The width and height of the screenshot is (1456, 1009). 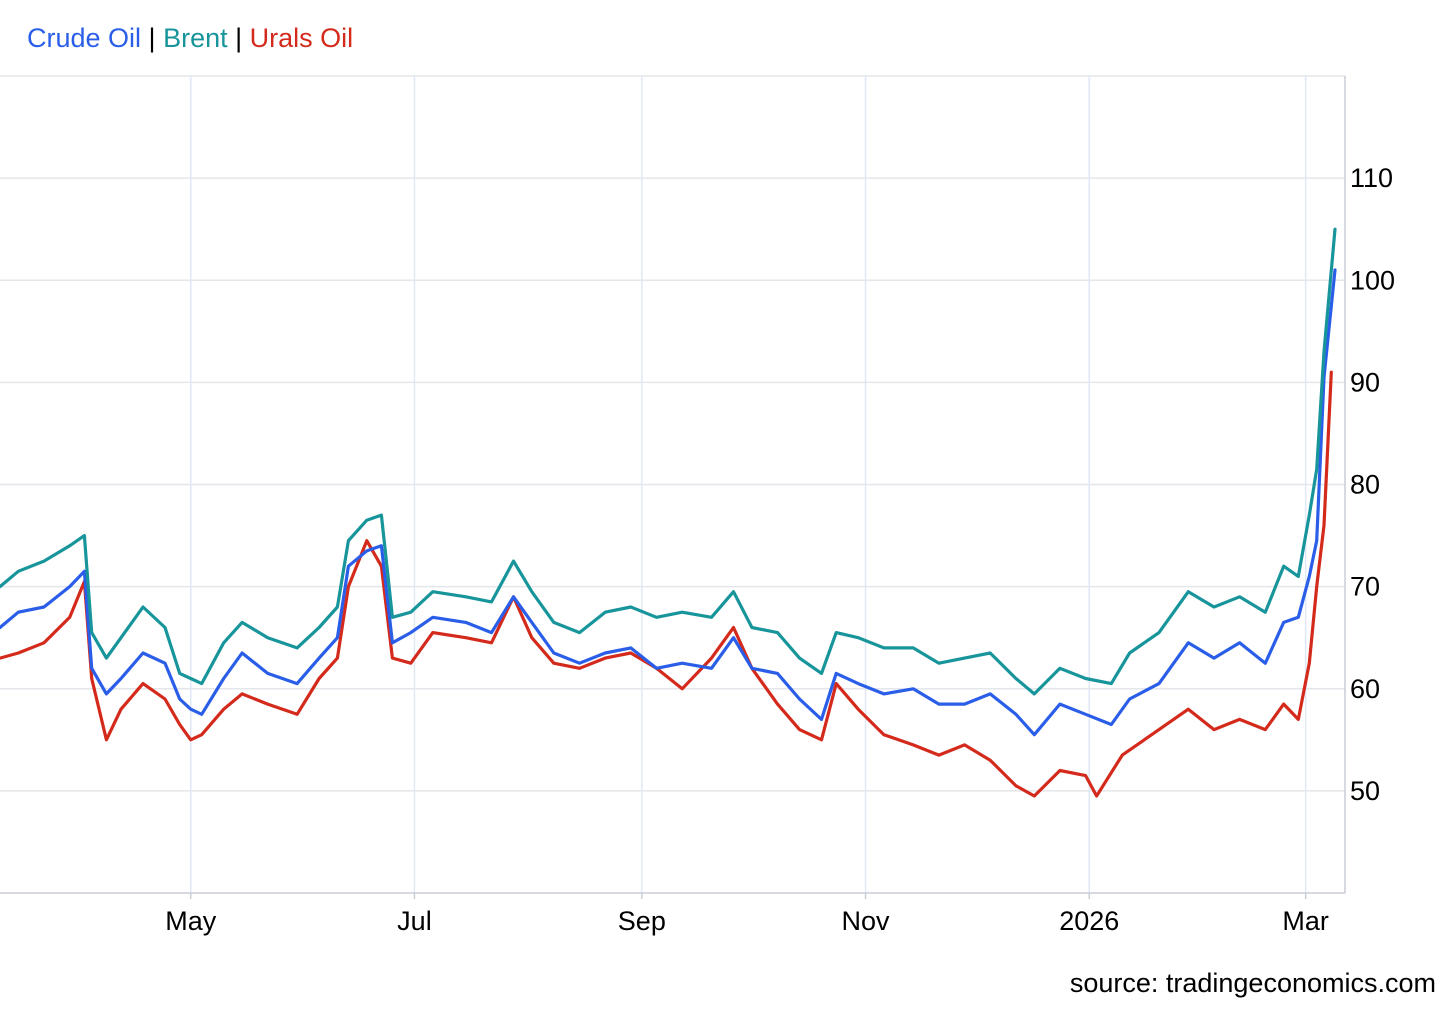 I want to click on y-tick-label: 100, so click(x=1372, y=280).